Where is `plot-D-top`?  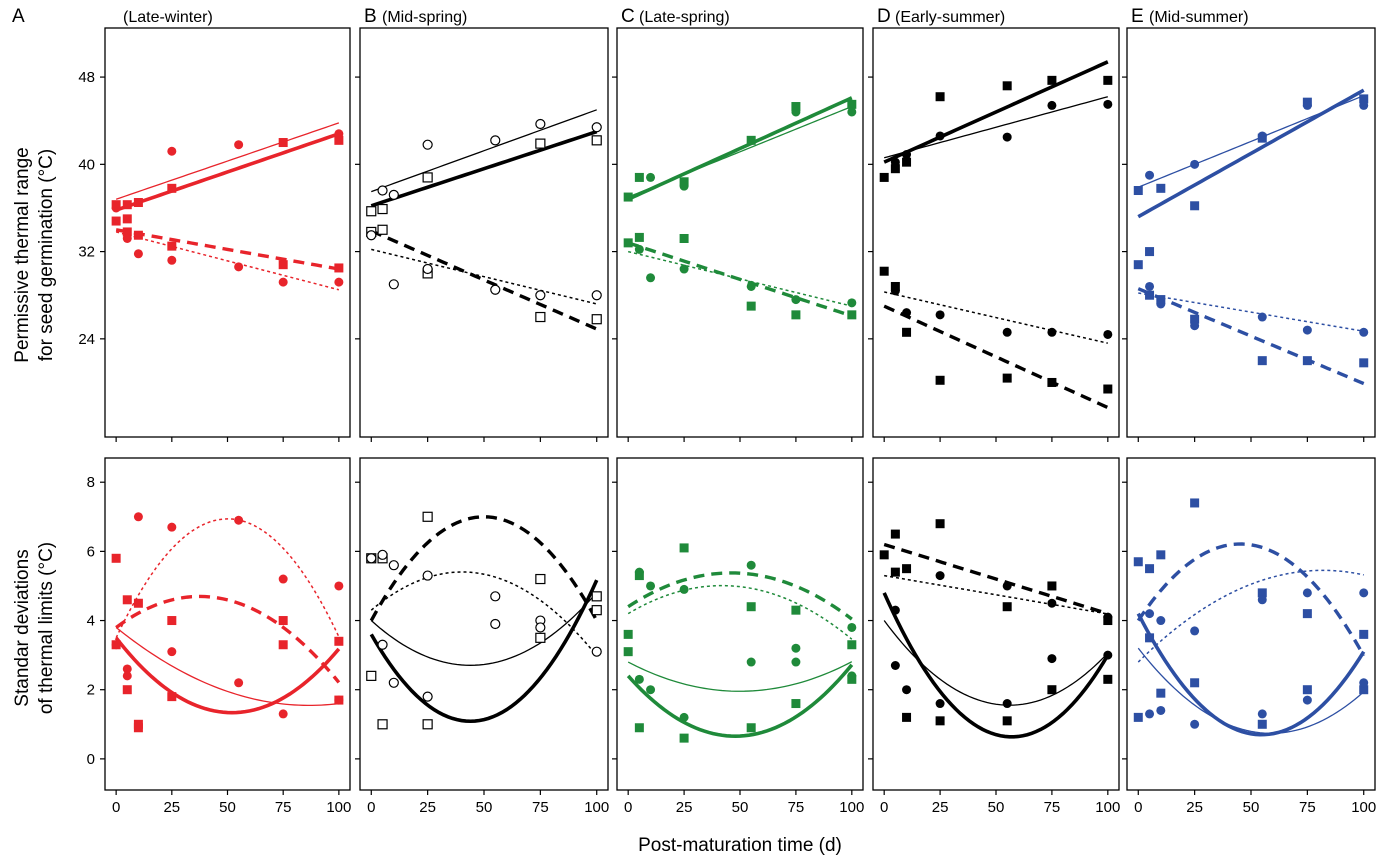
plot-D-top is located at coordinates (994, 234).